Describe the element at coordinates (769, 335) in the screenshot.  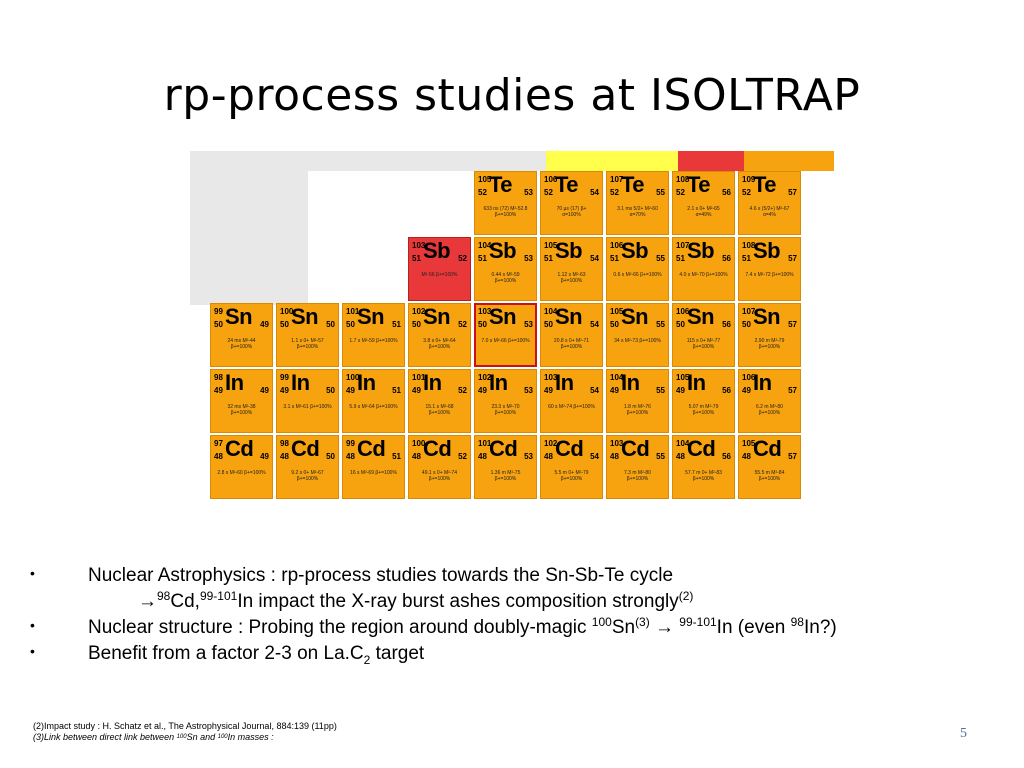
I see `nuclide-cell-sn-107: 107 50 Sn 57 2.90 m M²-79 β+=100%` at that location.